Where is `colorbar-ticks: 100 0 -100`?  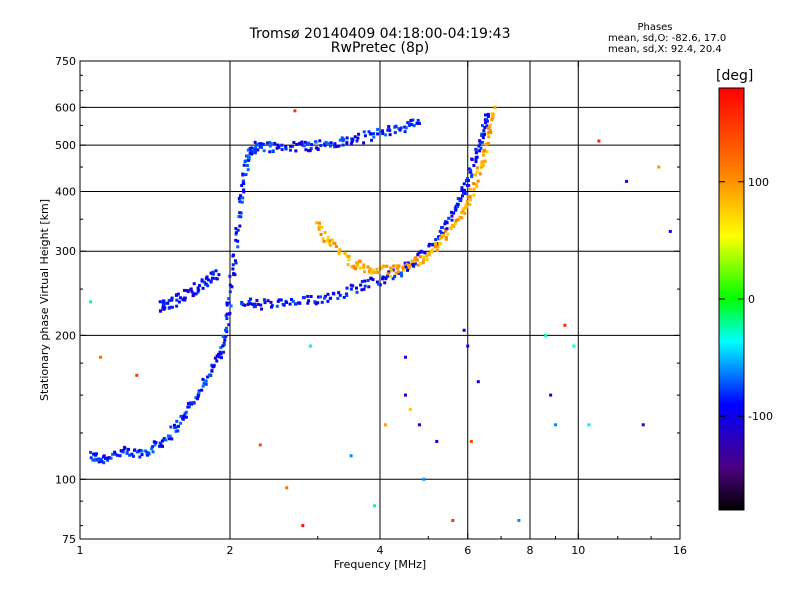
colorbar-ticks: 100 0 -100 is located at coordinates (746, 299).